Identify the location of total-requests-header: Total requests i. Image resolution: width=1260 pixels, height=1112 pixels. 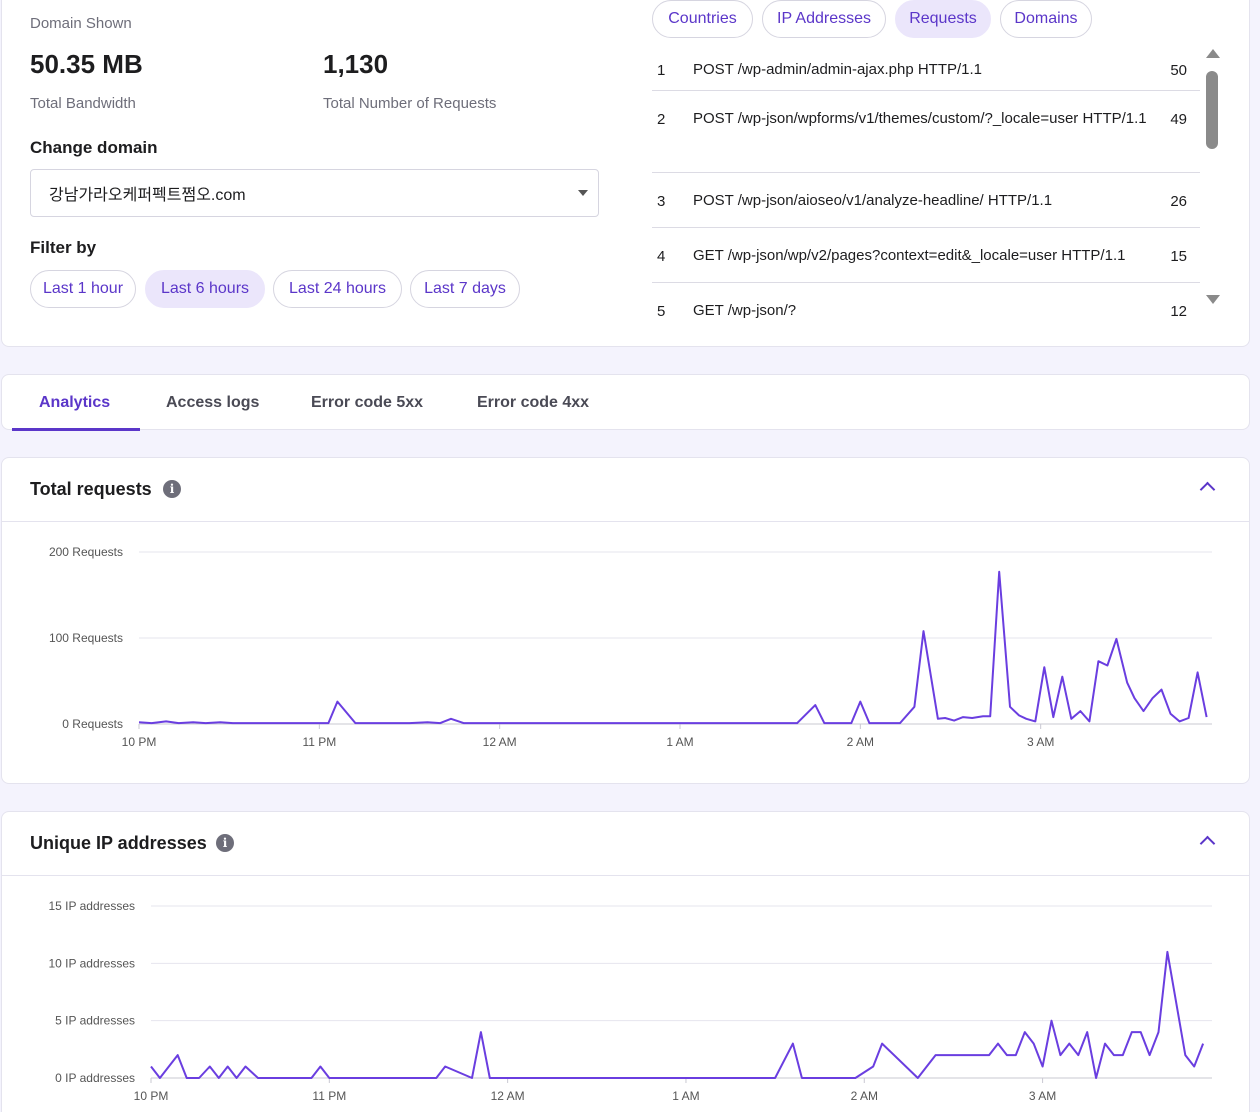
(625, 490).